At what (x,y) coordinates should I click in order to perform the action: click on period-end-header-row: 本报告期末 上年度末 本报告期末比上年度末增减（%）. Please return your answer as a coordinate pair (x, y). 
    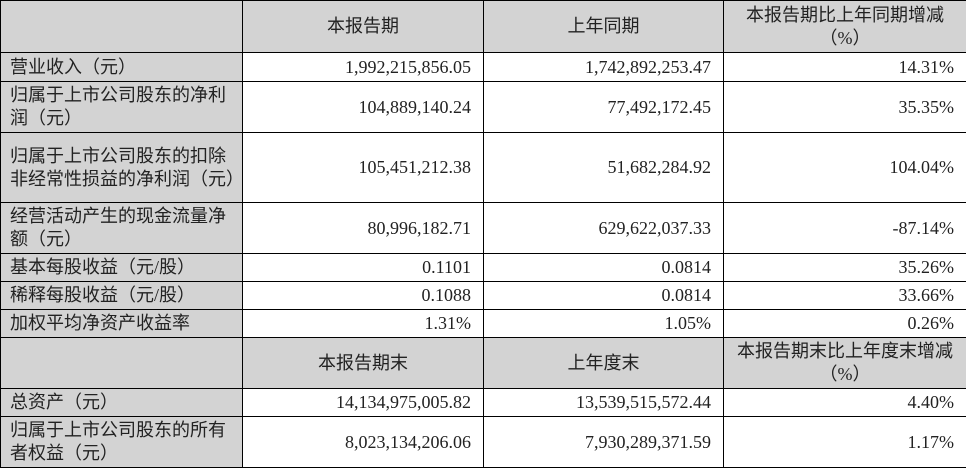
    Looking at the image, I should click on (483, 363).